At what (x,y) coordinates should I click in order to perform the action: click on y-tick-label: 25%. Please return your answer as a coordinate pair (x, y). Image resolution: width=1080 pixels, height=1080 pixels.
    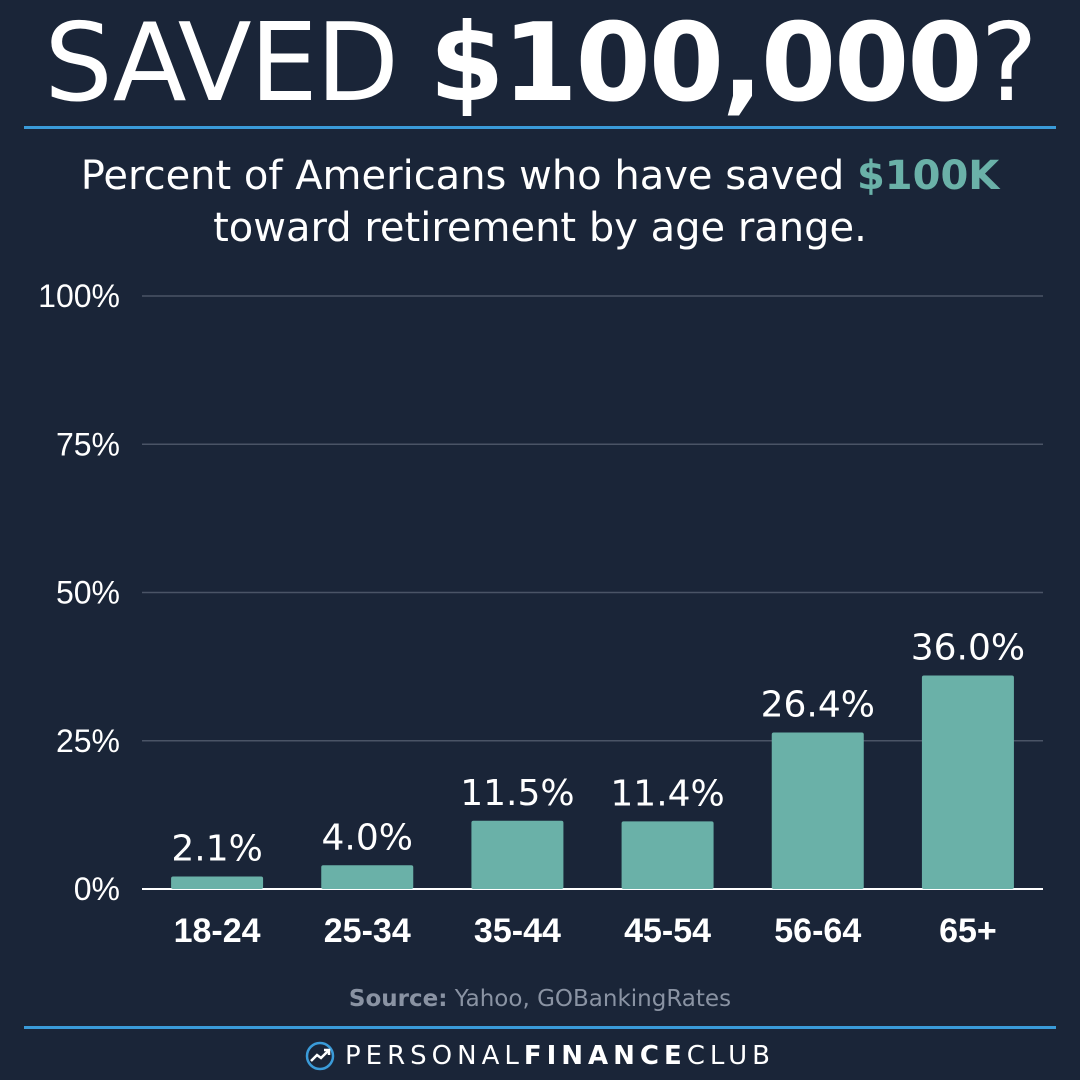
    Looking at the image, I should click on (88, 741).